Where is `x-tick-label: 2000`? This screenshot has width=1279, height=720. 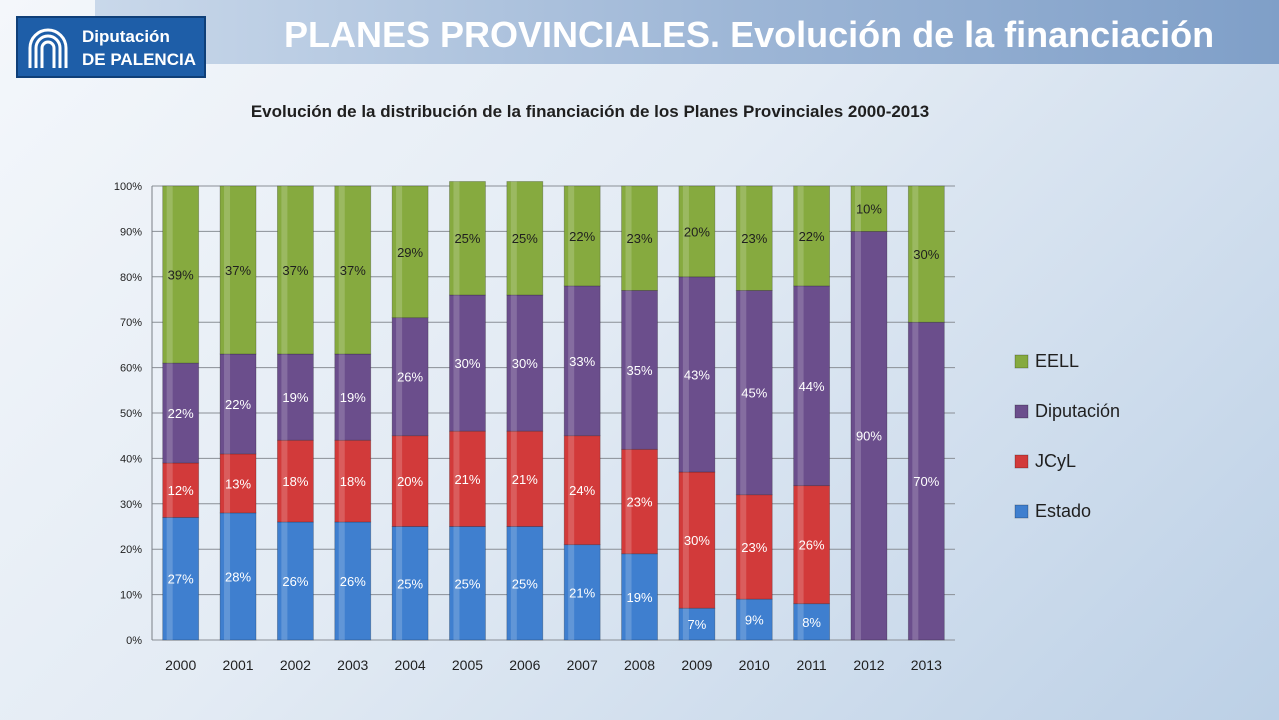 x-tick-label: 2000 is located at coordinates (180, 665).